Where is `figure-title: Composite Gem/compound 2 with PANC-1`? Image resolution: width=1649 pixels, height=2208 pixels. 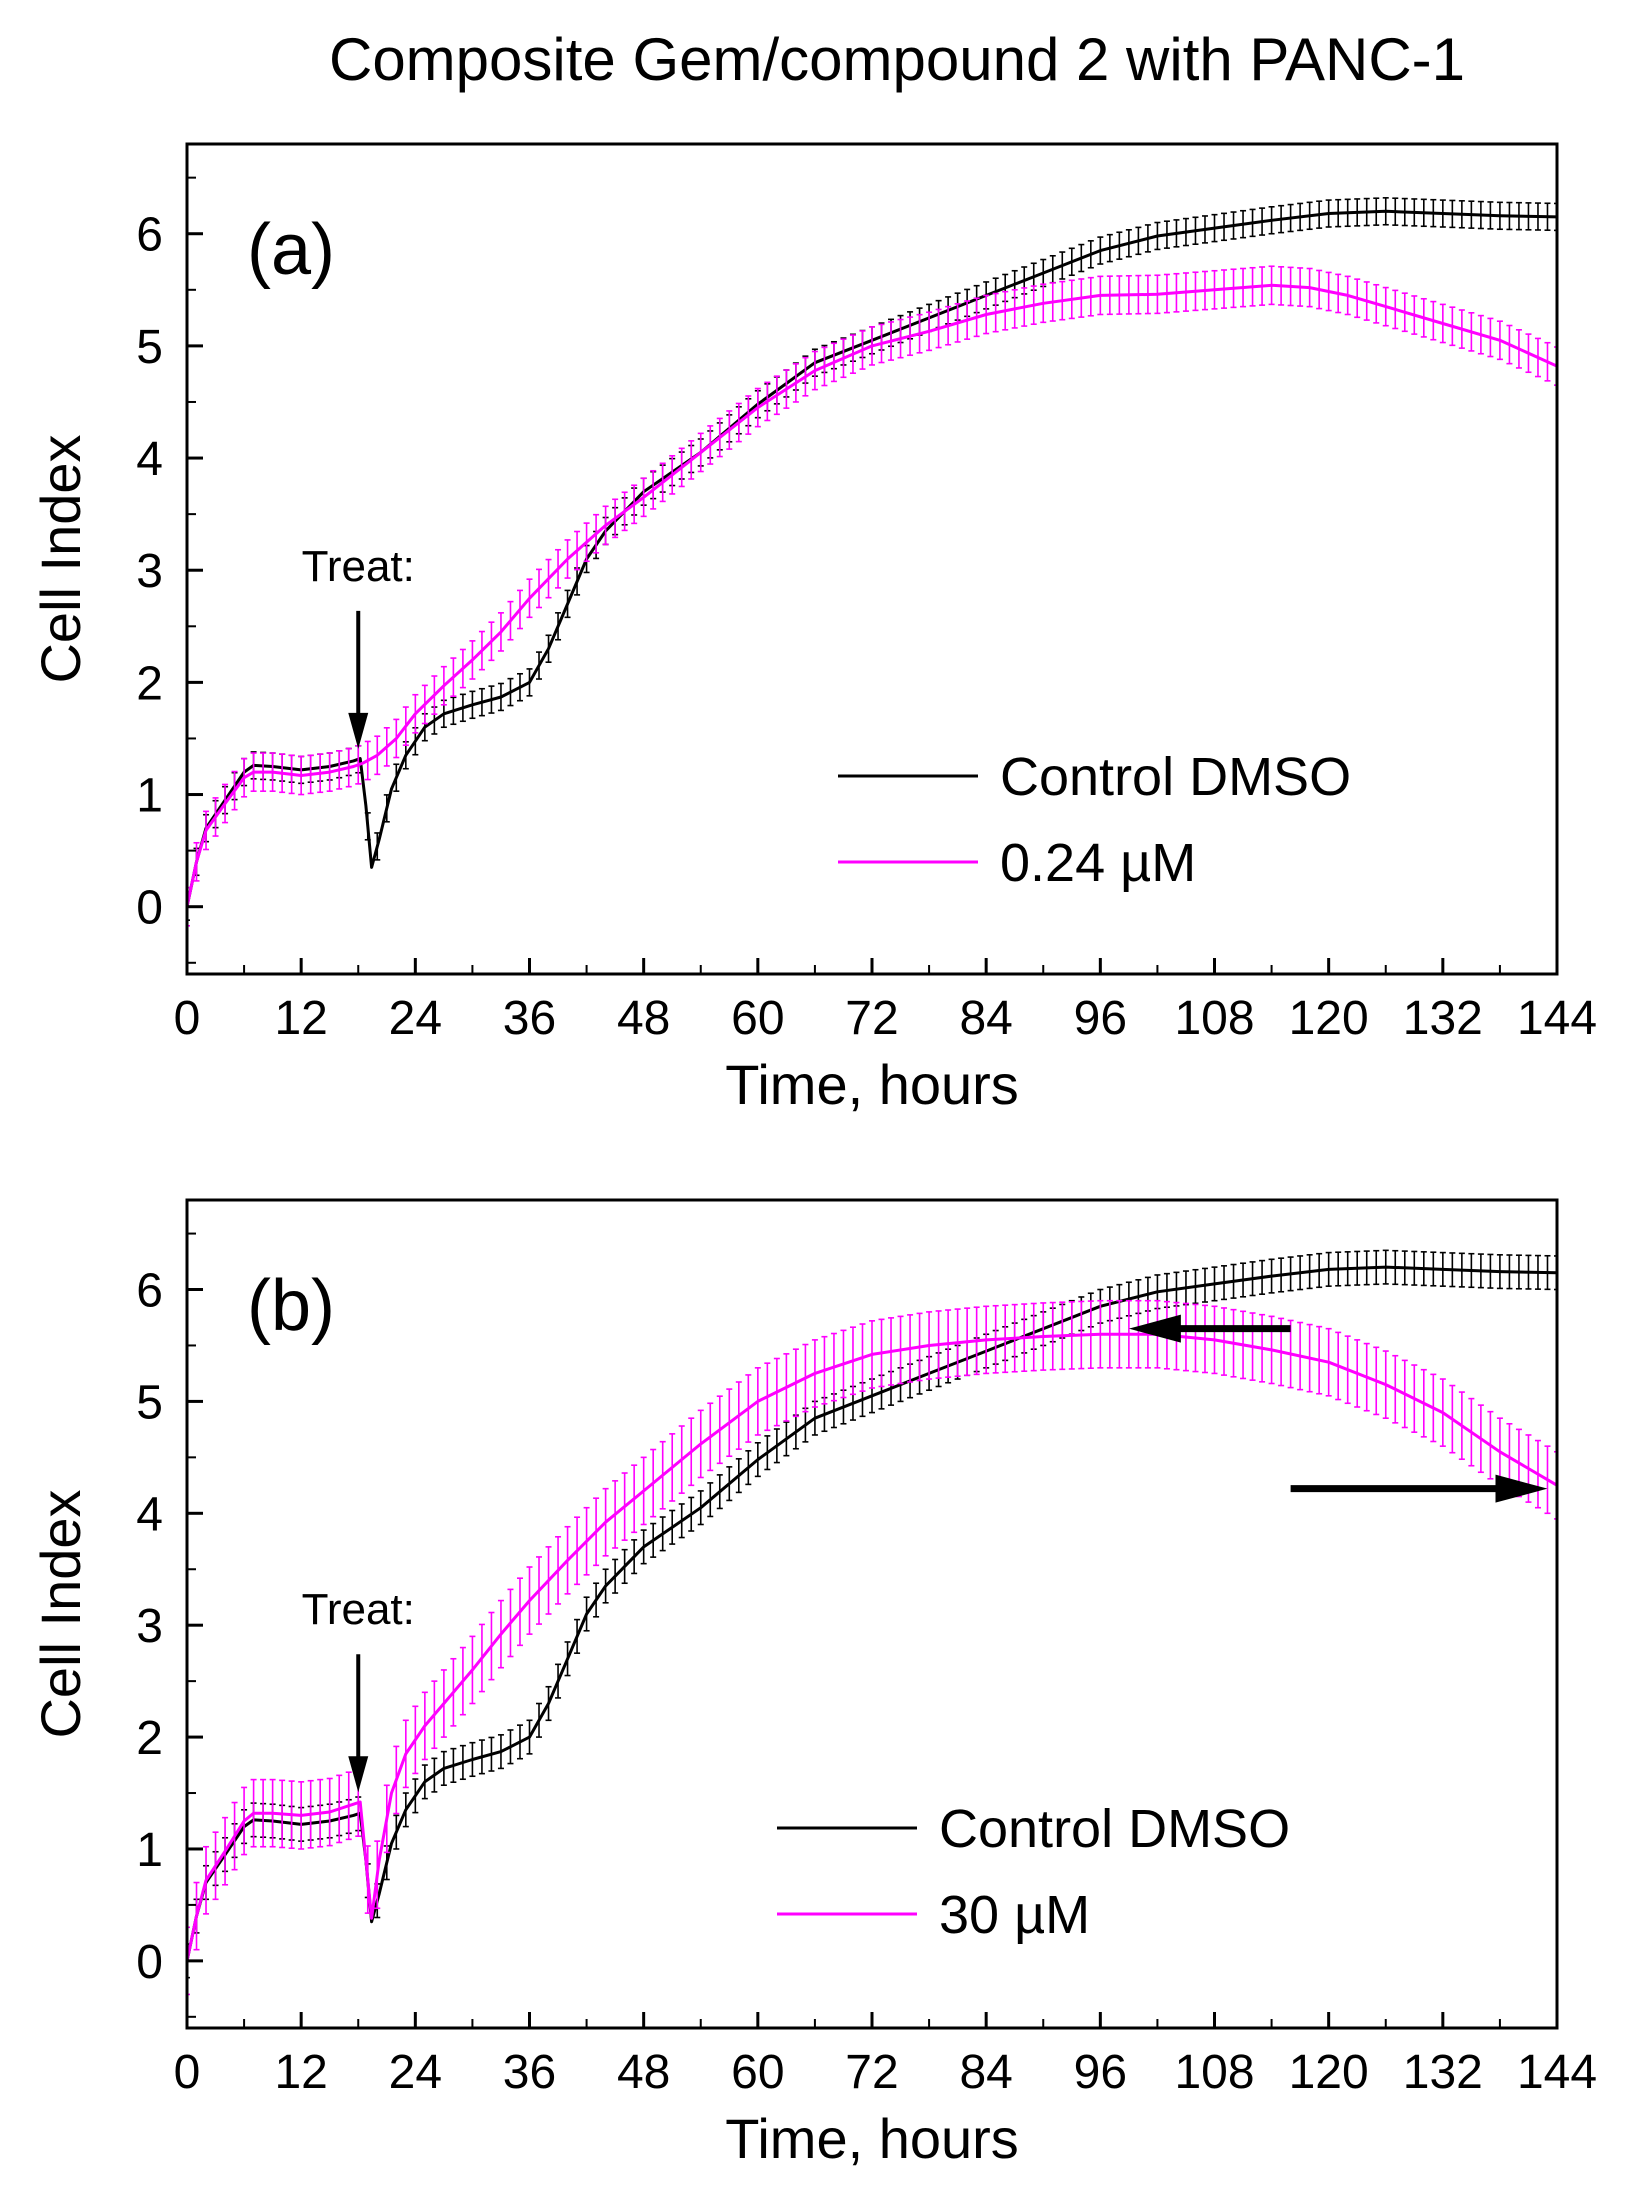 figure-title: Composite Gem/compound 2 with PANC-1 is located at coordinates (897, 59).